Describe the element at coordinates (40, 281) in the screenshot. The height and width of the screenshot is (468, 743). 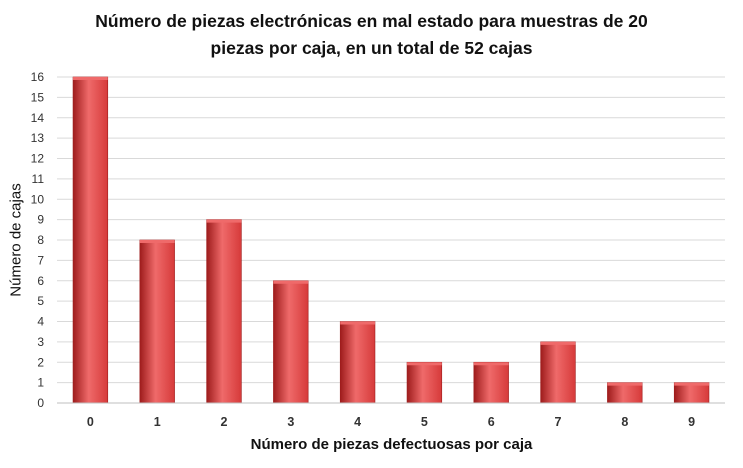
I see `y-tick-label: 6` at that location.